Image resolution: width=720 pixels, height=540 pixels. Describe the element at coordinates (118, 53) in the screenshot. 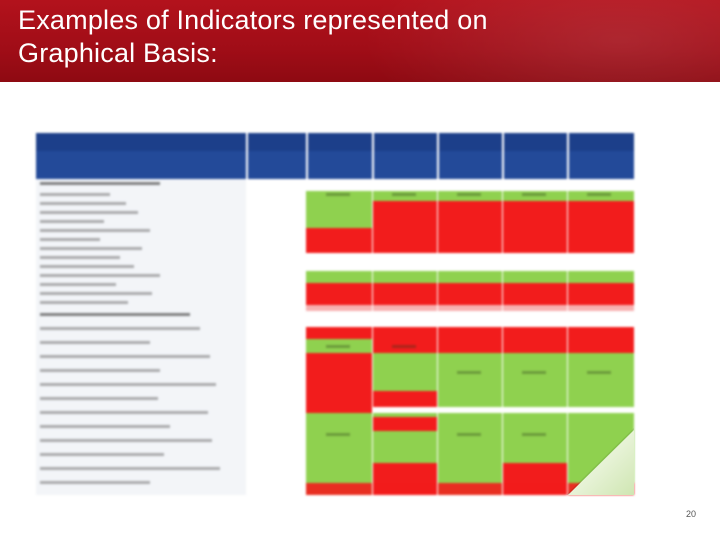

I see `slide-title-line-2: Graphical Basis:` at that location.